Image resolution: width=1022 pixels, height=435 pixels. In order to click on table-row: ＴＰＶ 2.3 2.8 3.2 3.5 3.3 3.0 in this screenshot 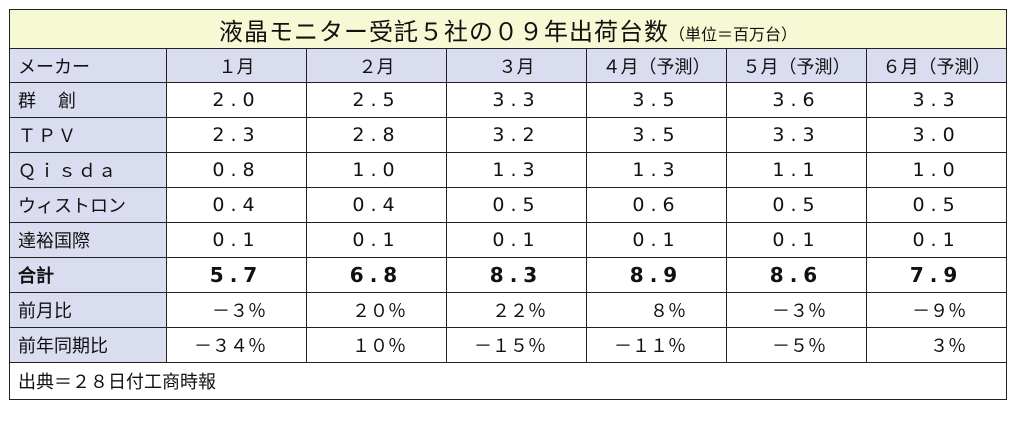, I will do `click(508, 135)`.